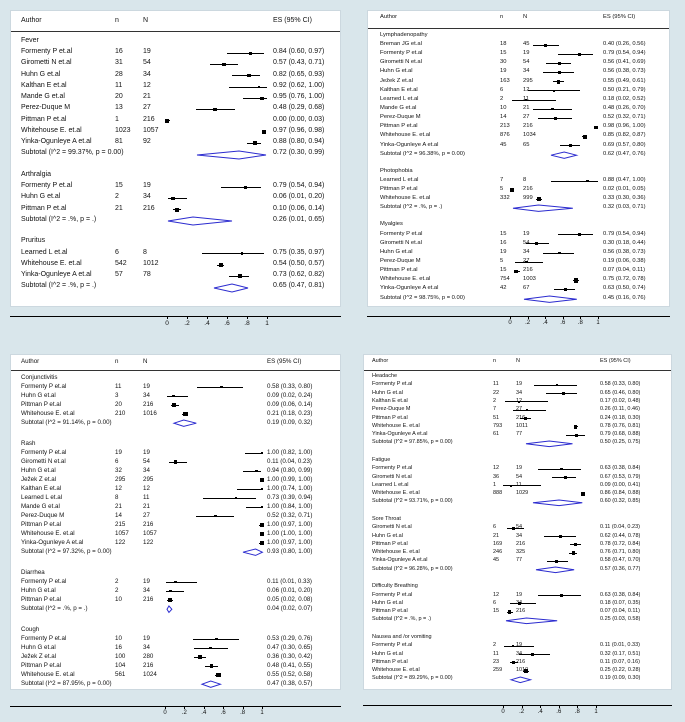 The image size is (685, 722). Describe the element at coordinates (54, 608) in the screenshot. I see `subtotal-label: Subtotal (I^2 = .%, p = .)` at that location.